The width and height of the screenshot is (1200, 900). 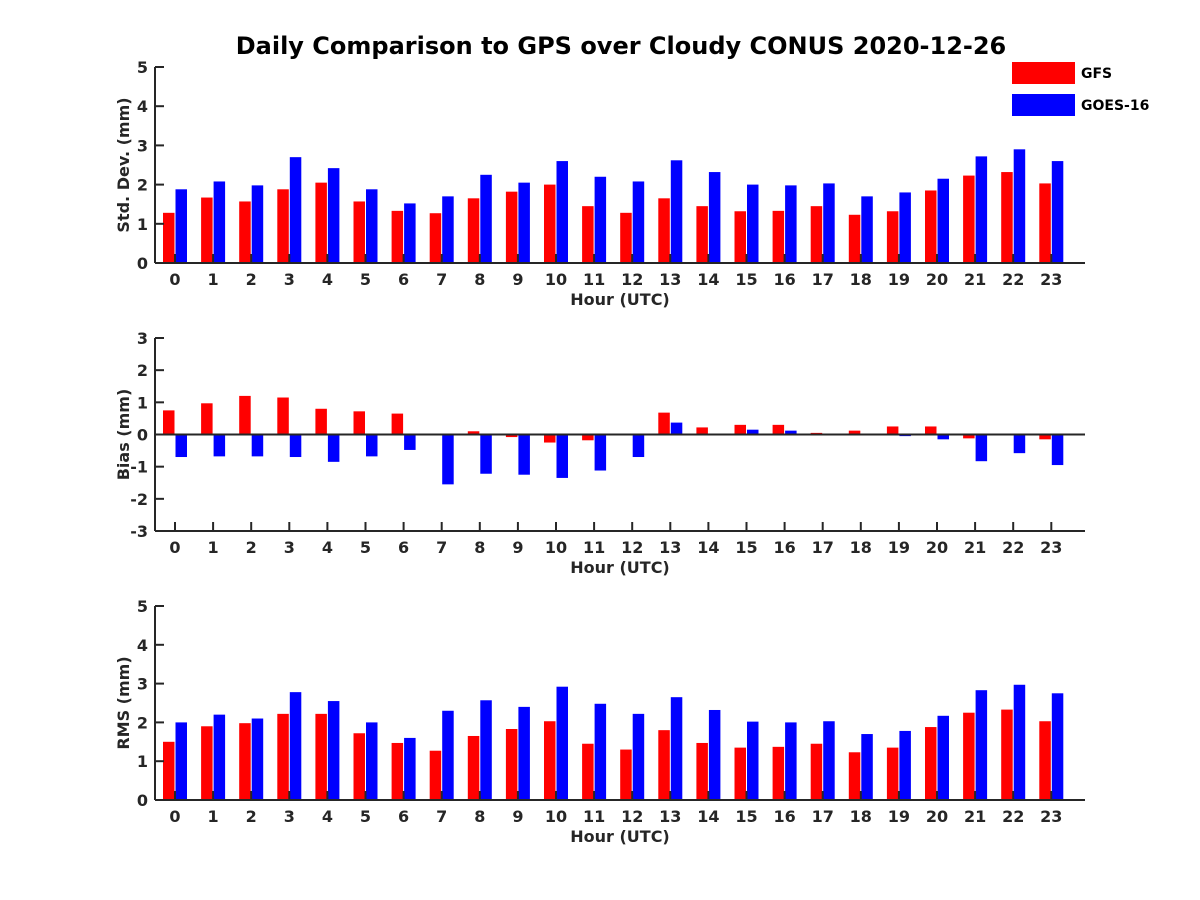 I want to click on x-tick-label: 21, so click(x=975, y=816).